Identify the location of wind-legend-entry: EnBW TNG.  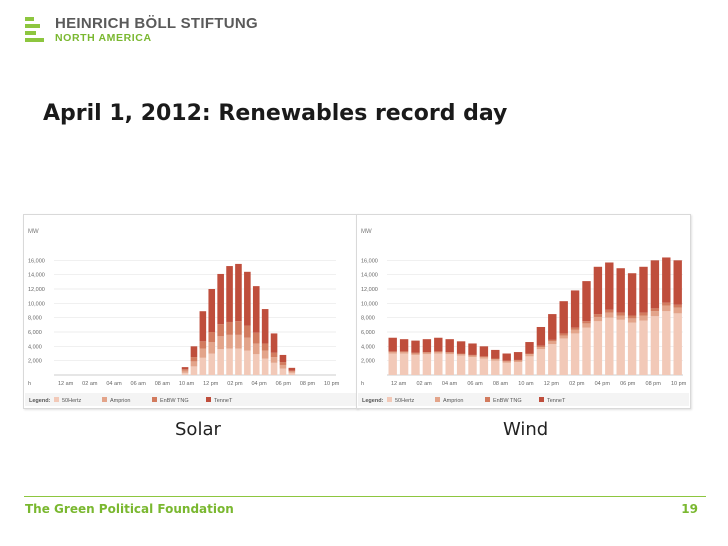
(507, 401).